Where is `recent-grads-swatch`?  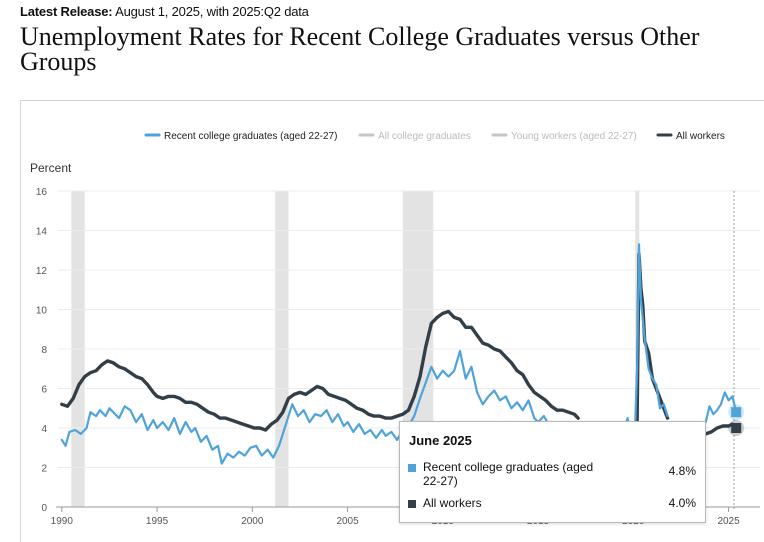 recent-grads-swatch is located at coordinates (412, 468).